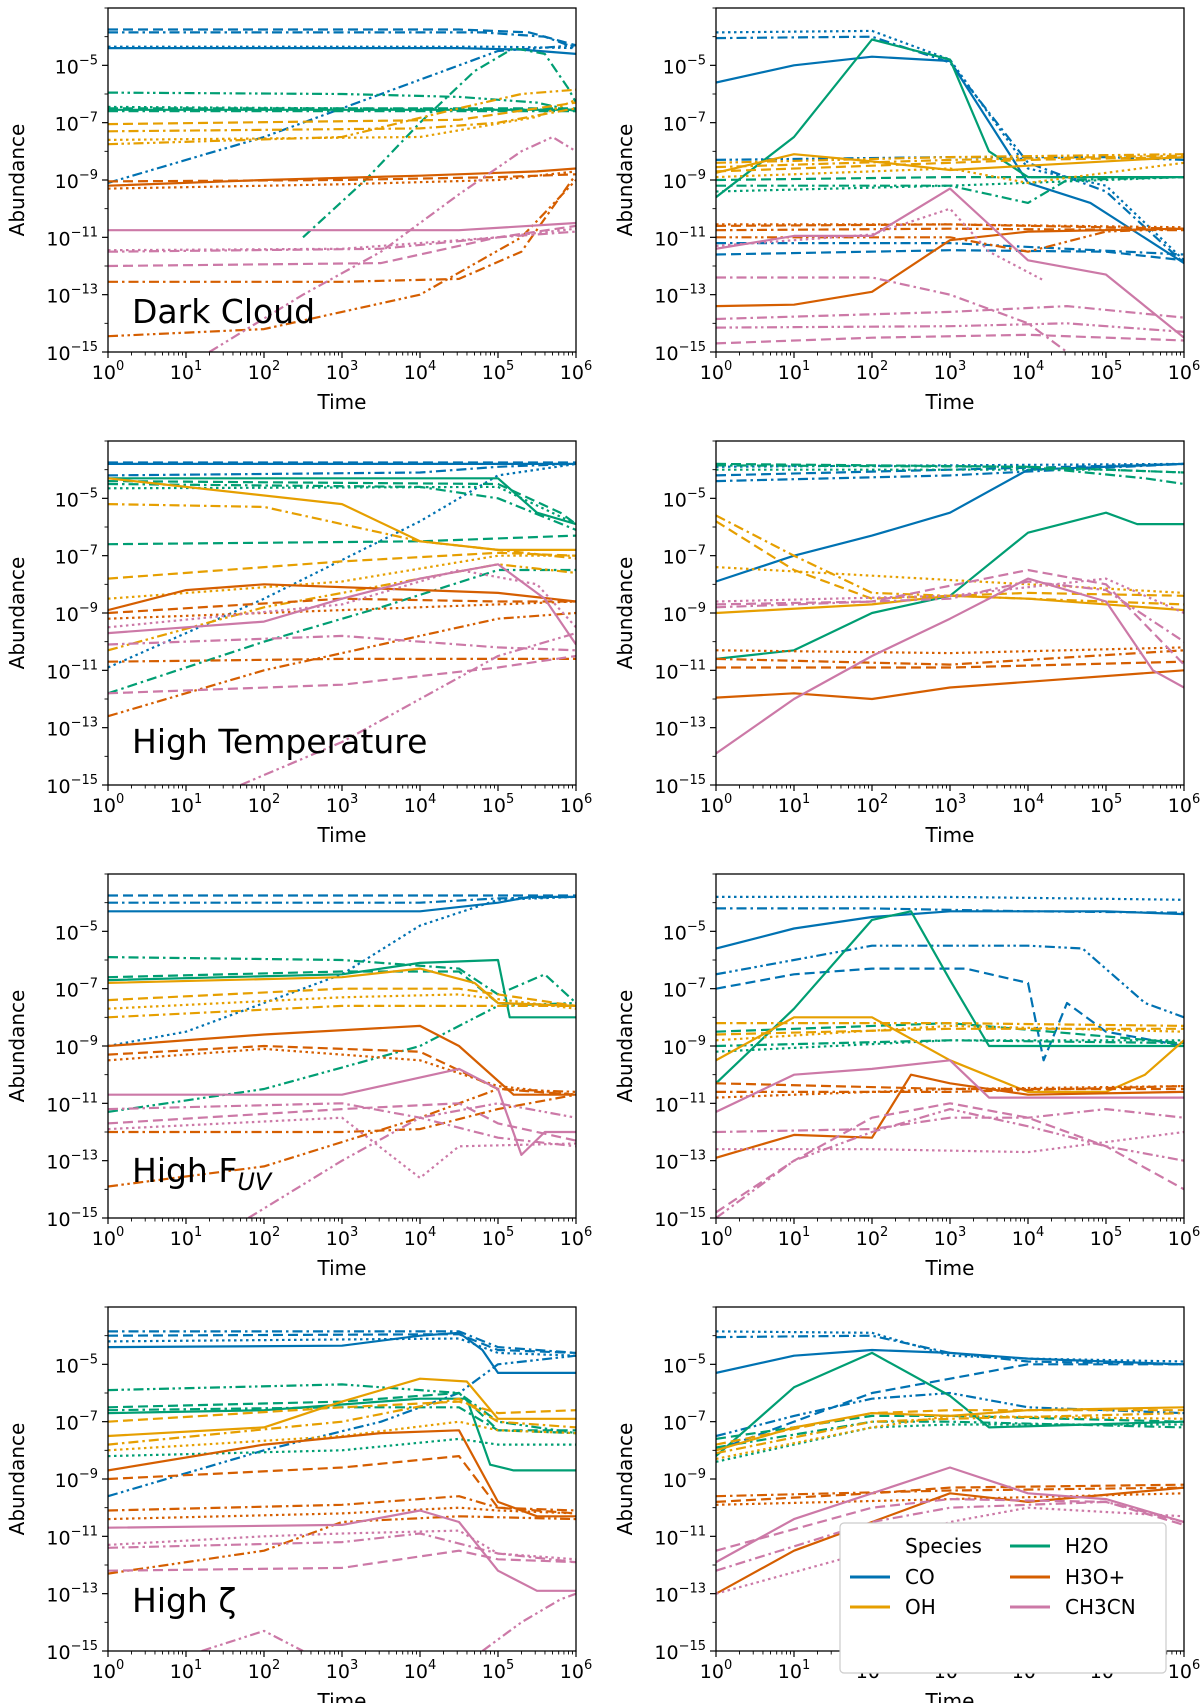  Describe the element at coordinates (342, 505) in the screenshot. I see `series-line-h2o-dotted` at that location.